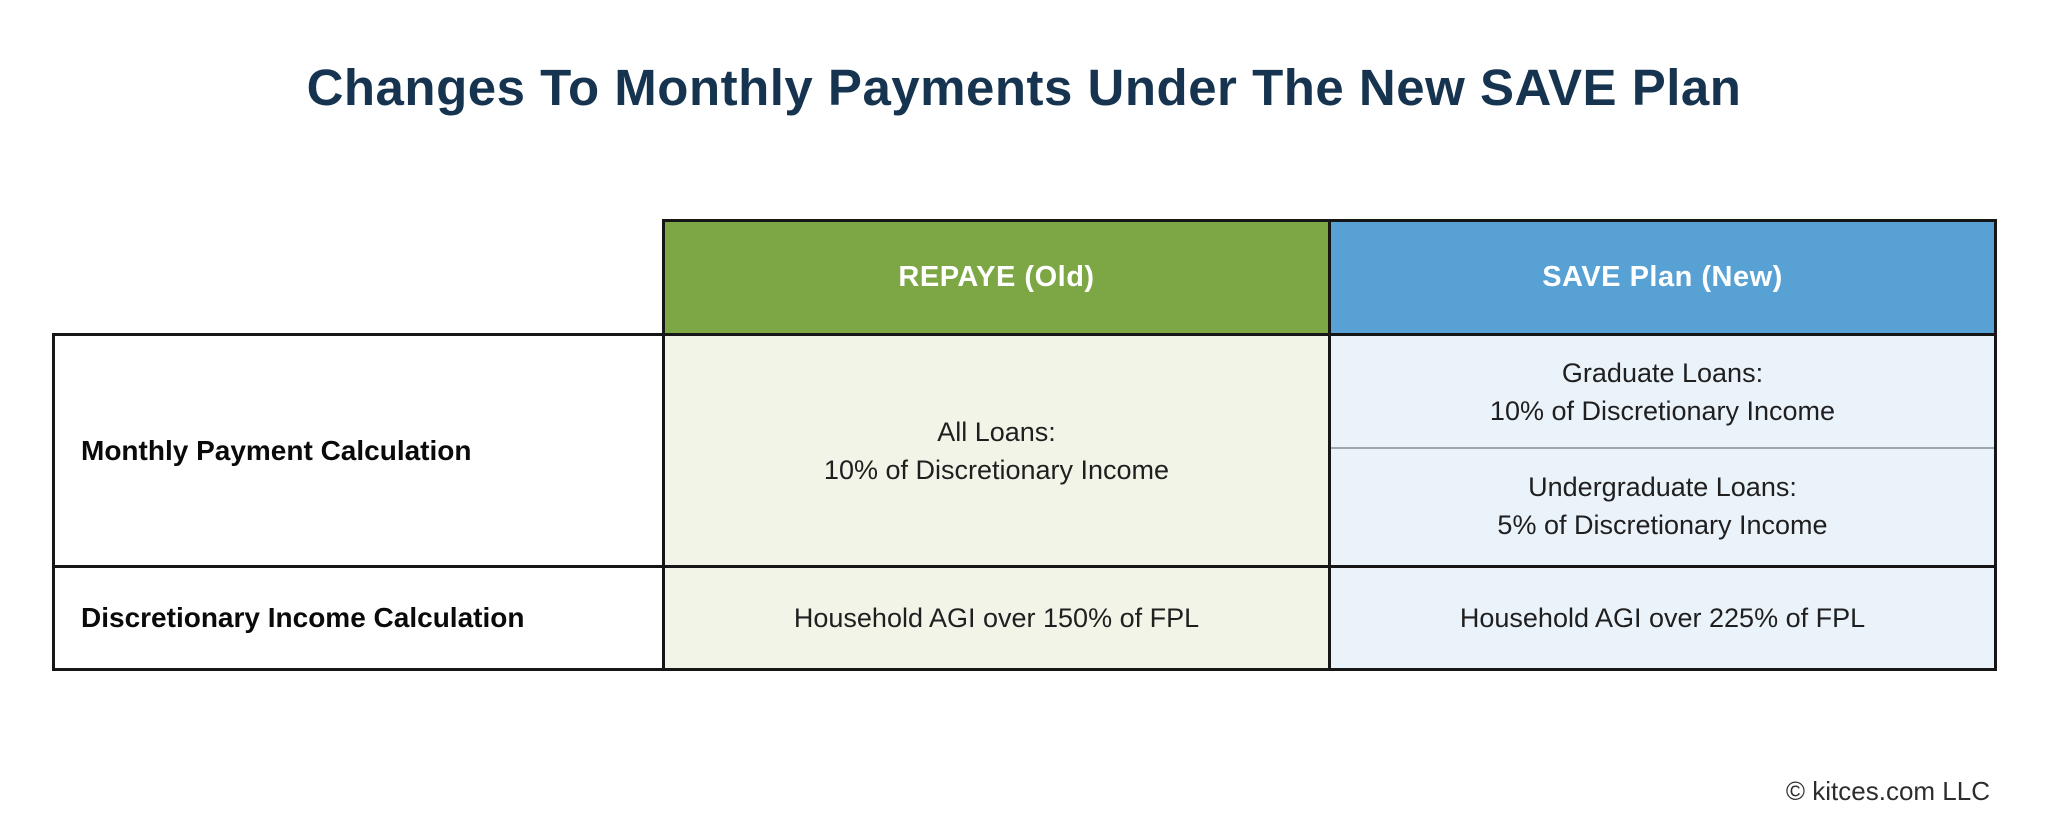 The width and height of the screenshot is (2048, 821). What do you see at coordinates (359, 278) in the screenshot?
I see `corner-spacer` at bounding box center [359, 278].